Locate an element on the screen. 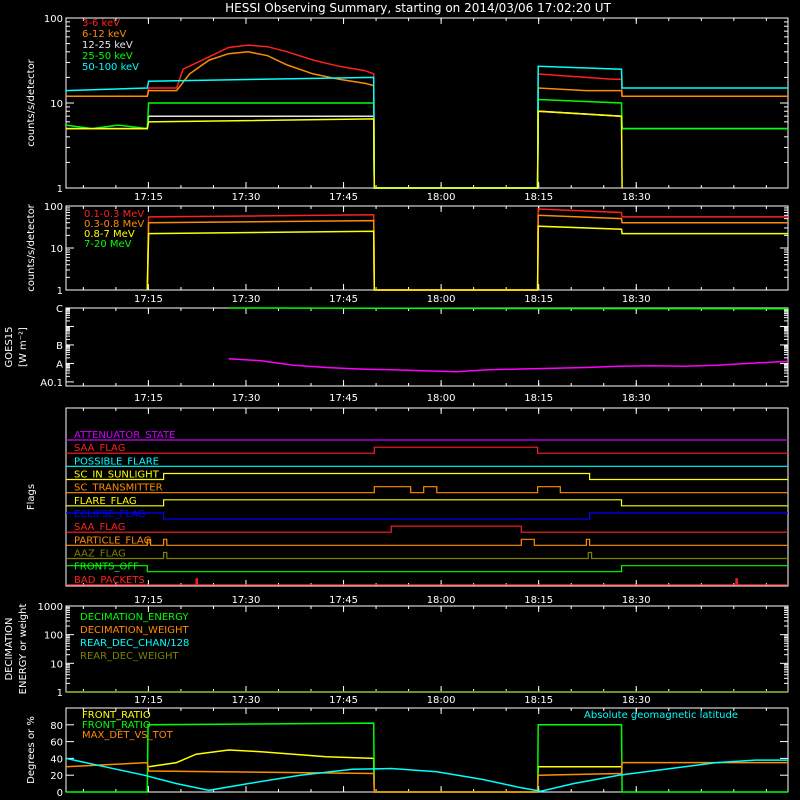 The image size is (800, 800). y-tick-label: 60 is located at coordinates (56, 743).